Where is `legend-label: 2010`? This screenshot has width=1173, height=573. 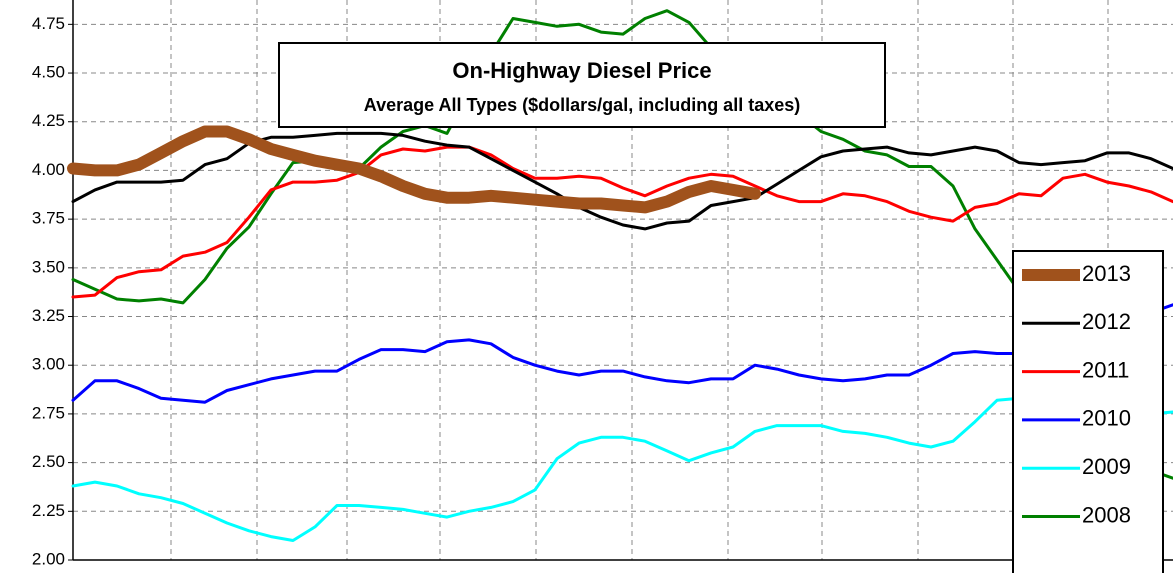
legend-label: 2010 is located at coordinates (1106, 418).